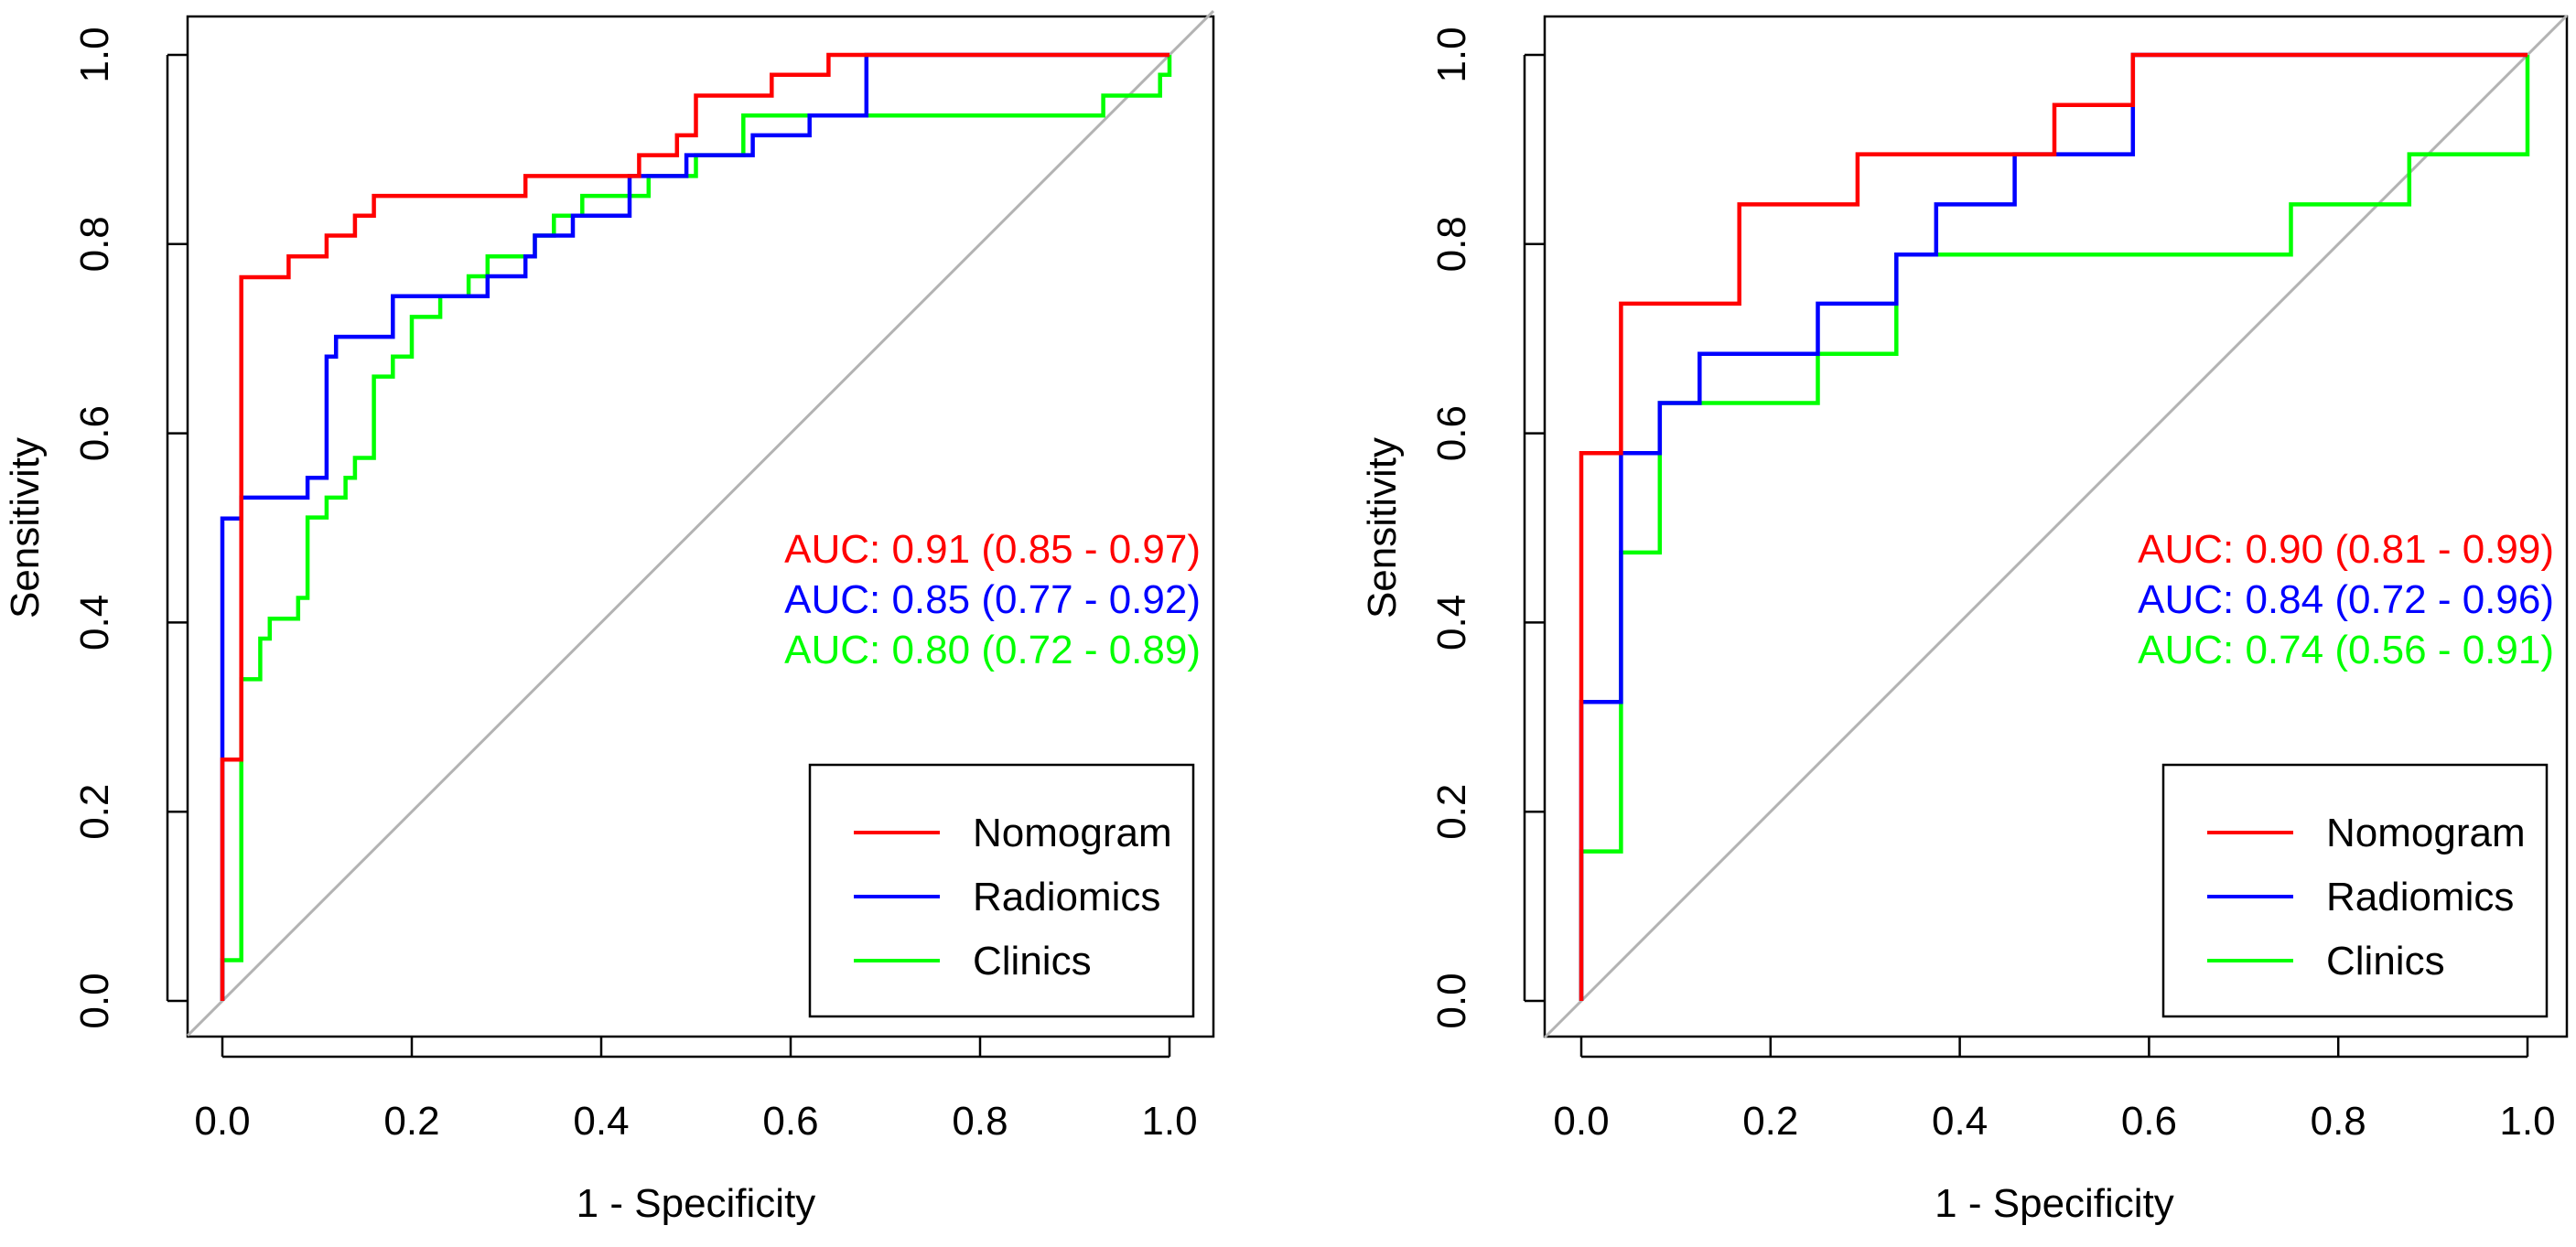 This screenshot has width=2576, height=1247. I want to click on auc-label-nomogram: AUC: 0.91 (0.85 - 0.97), so click(993, 549).